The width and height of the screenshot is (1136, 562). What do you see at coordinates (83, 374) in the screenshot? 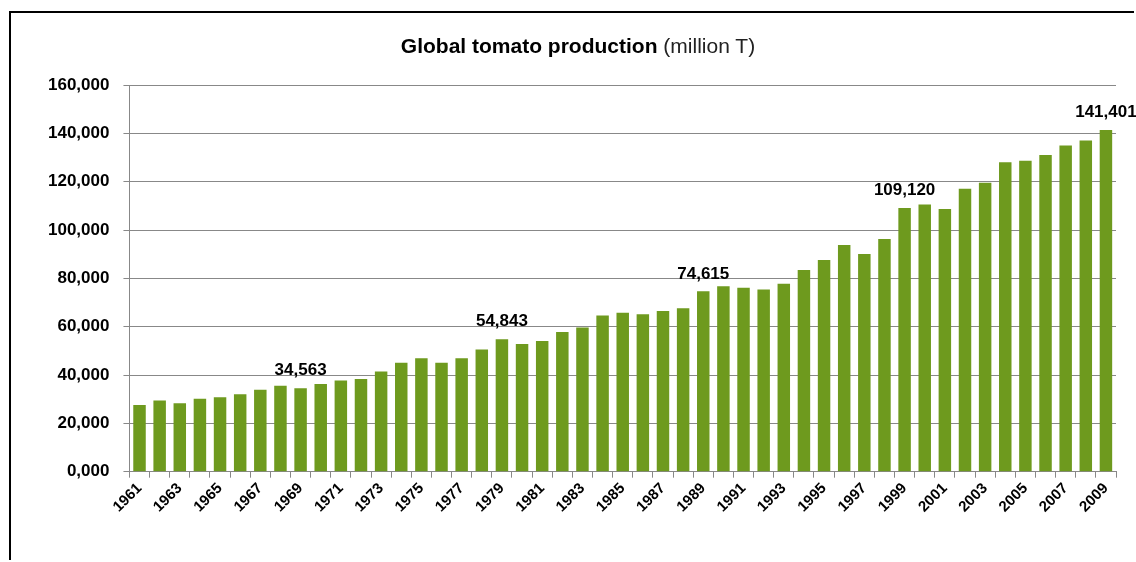
I see `y-tick-label: 40,000` at bounding box center [83, 374].